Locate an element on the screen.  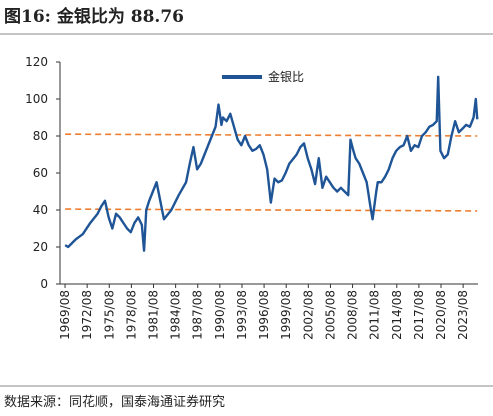
x-tick-label: 2008/08 is located at coordinates (353, 315).